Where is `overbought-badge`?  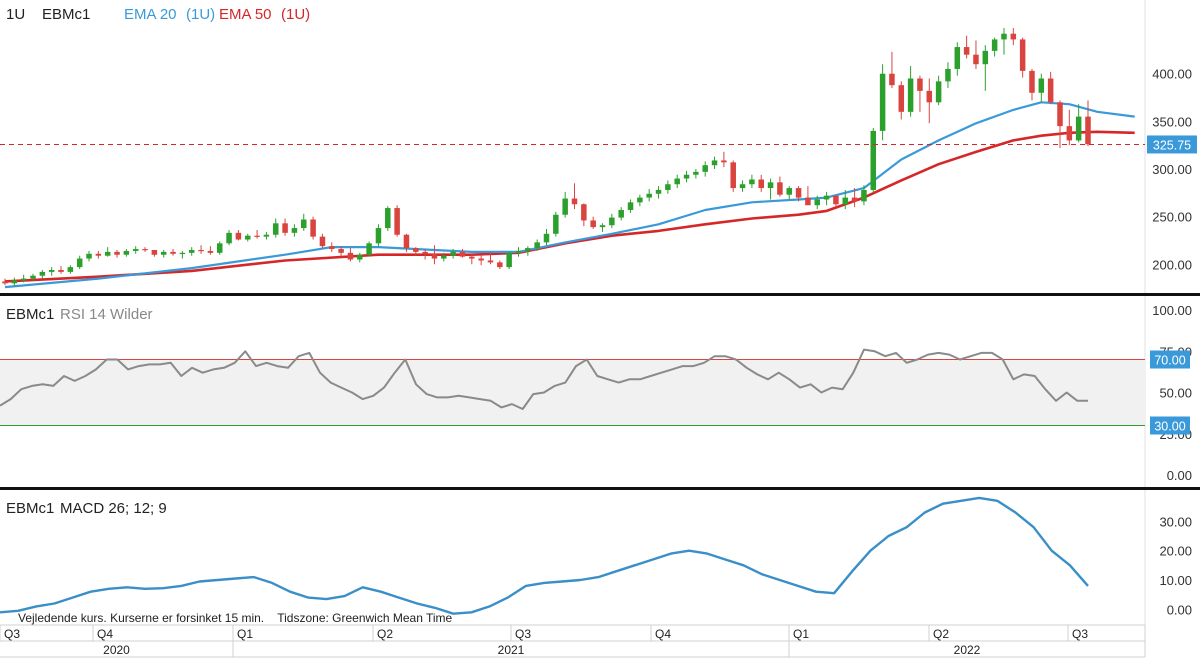 overbought-badge is located at coordinates (1170, 359).